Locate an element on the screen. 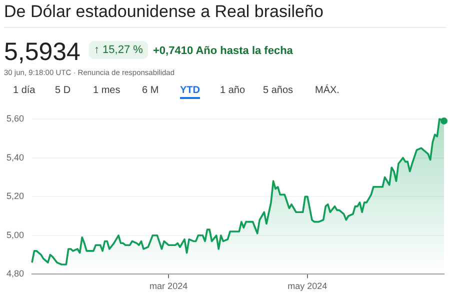 The height and width of the screenshot is (295, 450). y-tick-label: 4,80 is located at coordinates (15, 273).